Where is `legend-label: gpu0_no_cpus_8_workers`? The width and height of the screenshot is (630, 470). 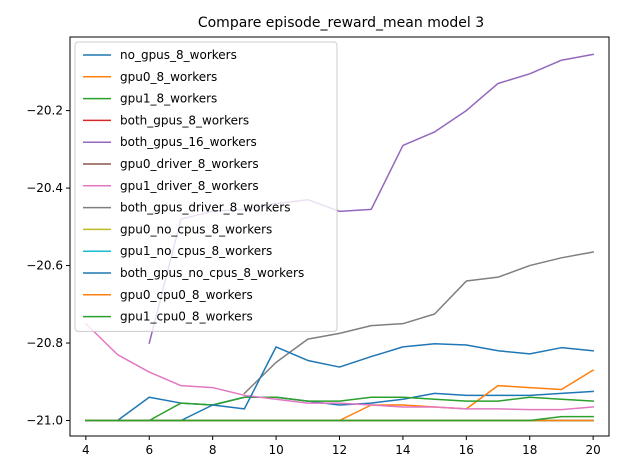 legend-label: gpu0_no_cpus_8_workers is located at coordinates (196, 229).